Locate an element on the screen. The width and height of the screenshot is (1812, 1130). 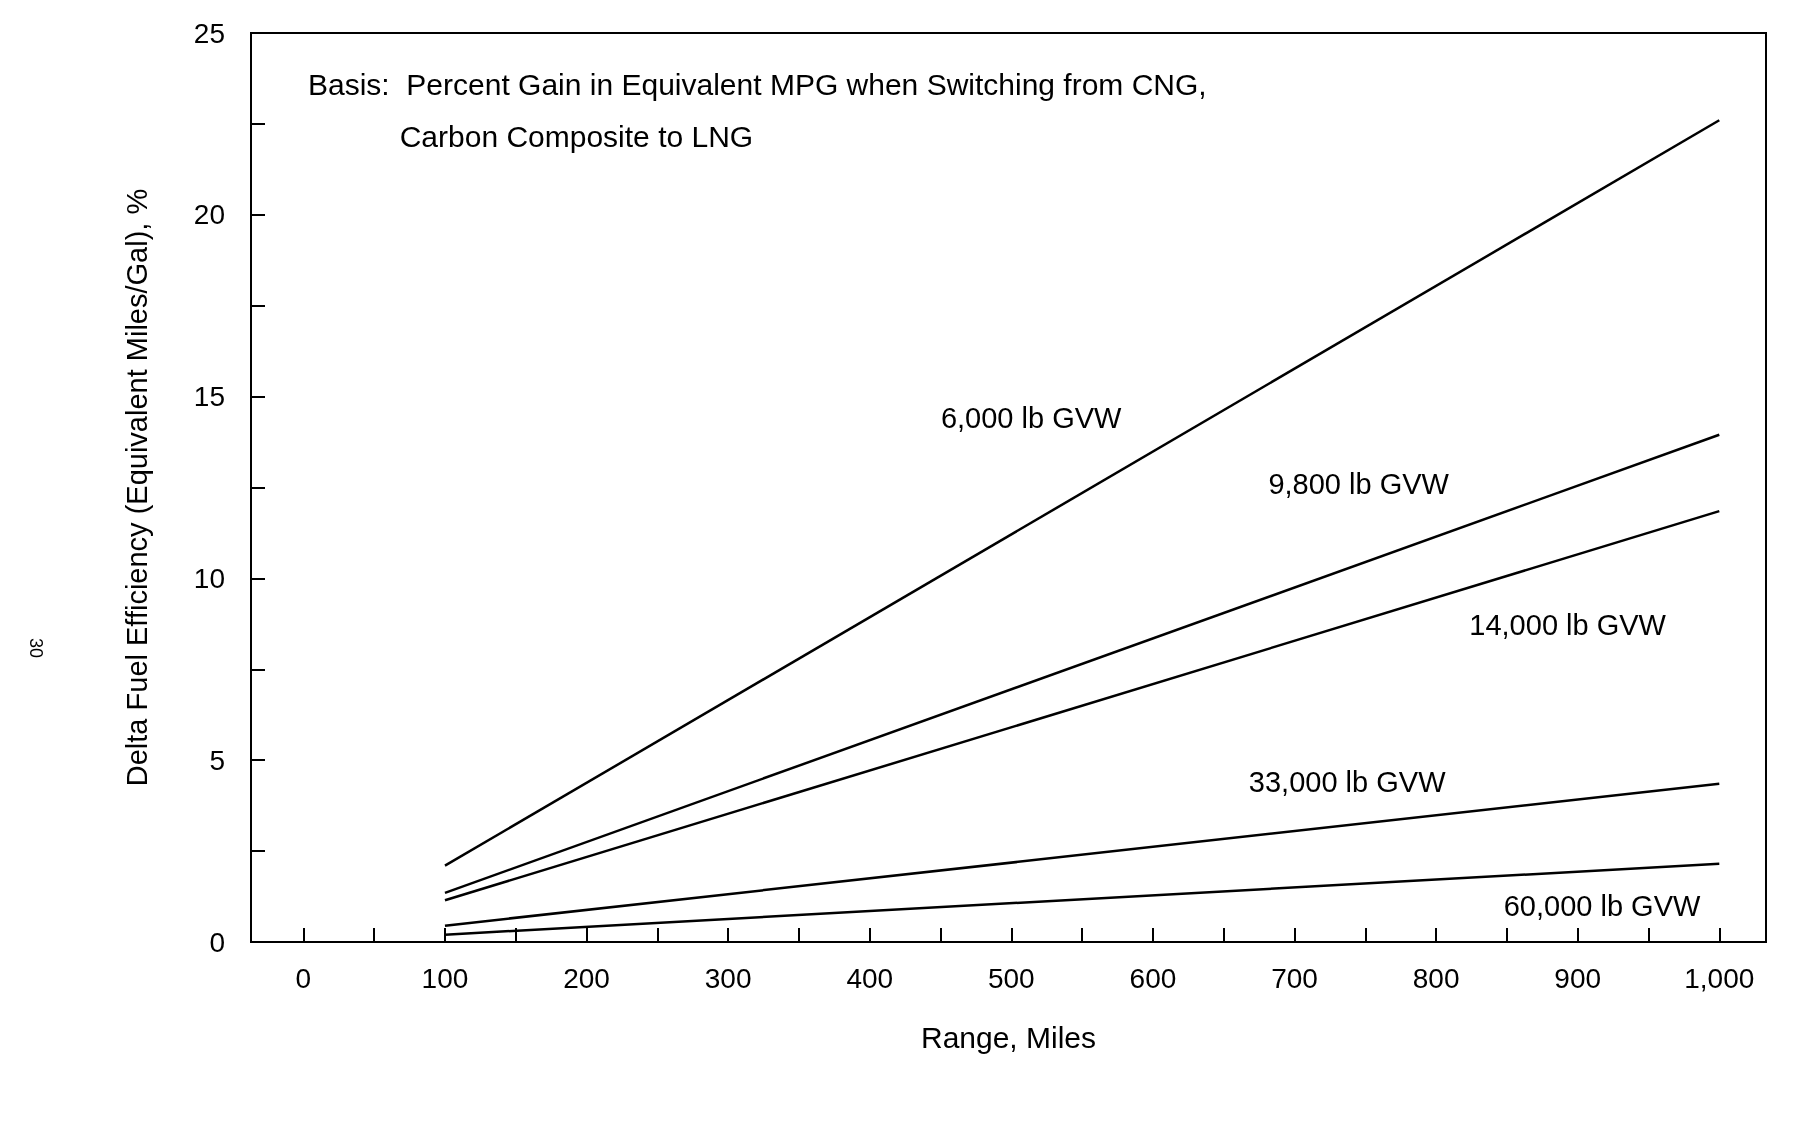
x-tick-label: 500 is located at coordinates (1011, 978).